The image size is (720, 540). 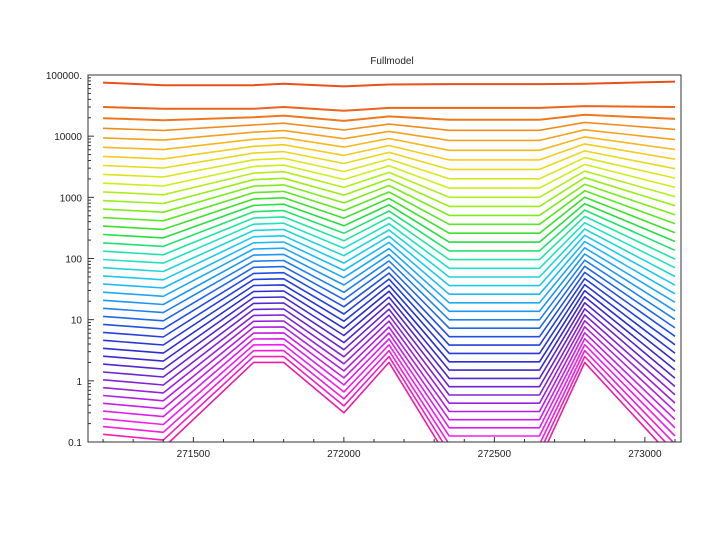 I want to click on x-tick-label: 273000, so click(x=645, y=454).